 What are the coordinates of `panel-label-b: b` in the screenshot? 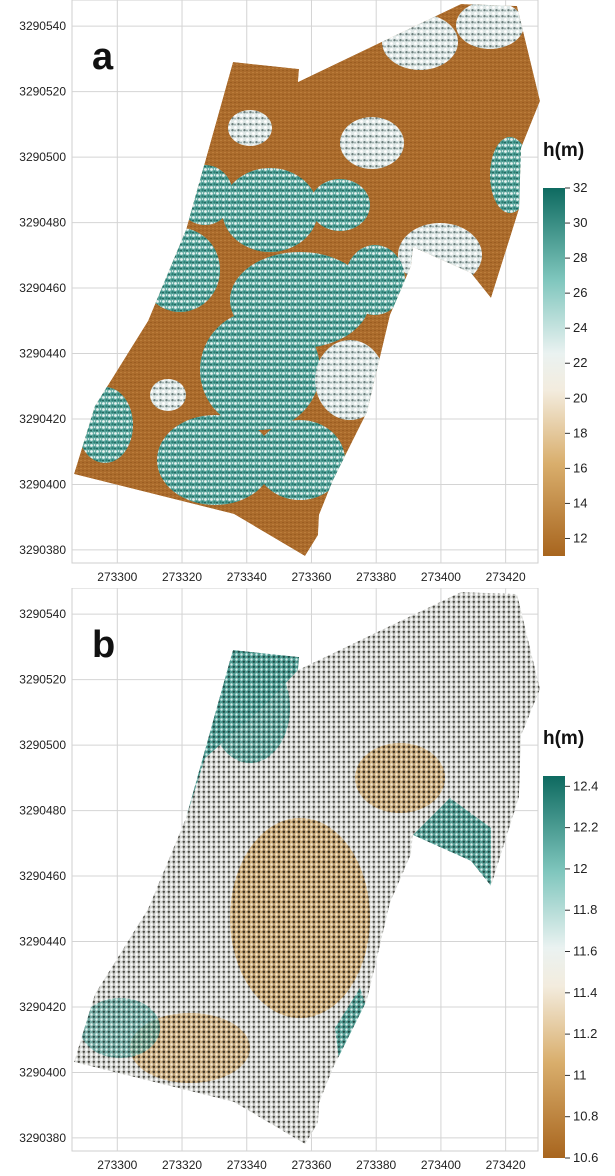 It's located at (104, 645).